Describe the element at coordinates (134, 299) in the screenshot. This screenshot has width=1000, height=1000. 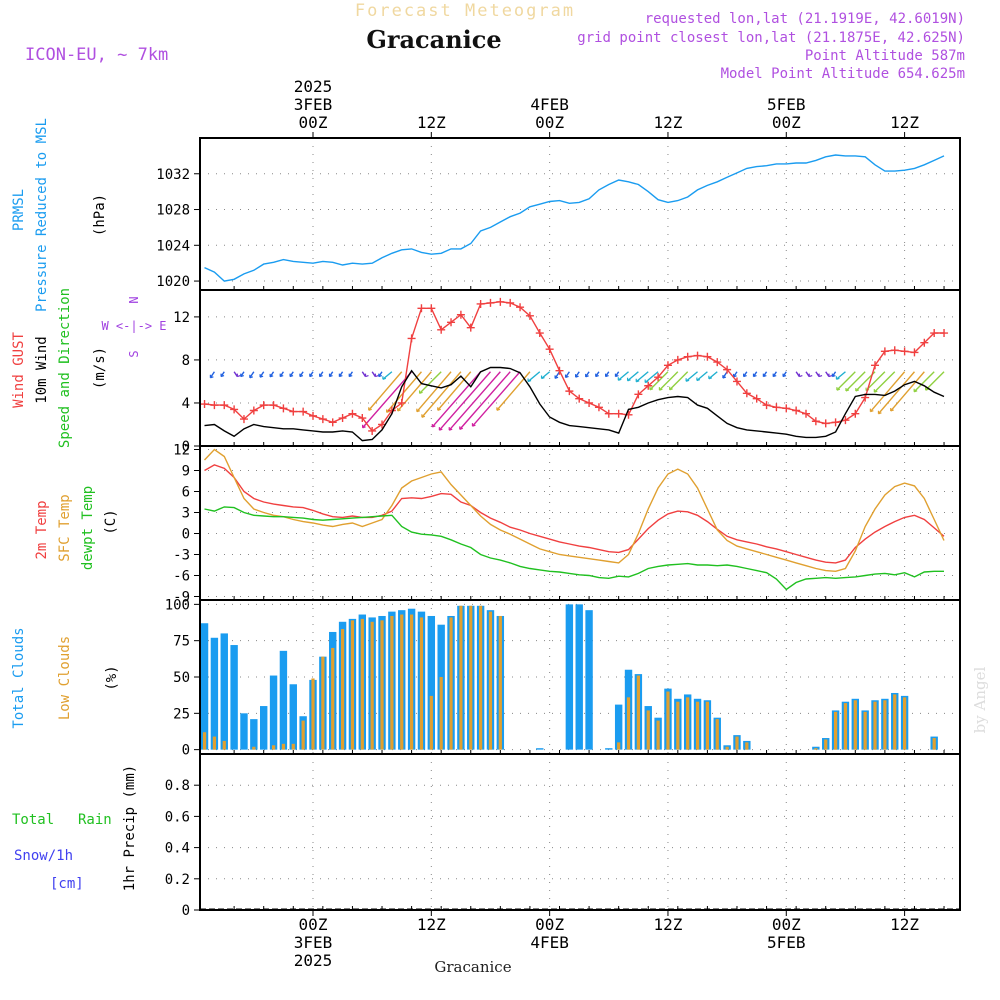
I see `compass-north: N` at that location.